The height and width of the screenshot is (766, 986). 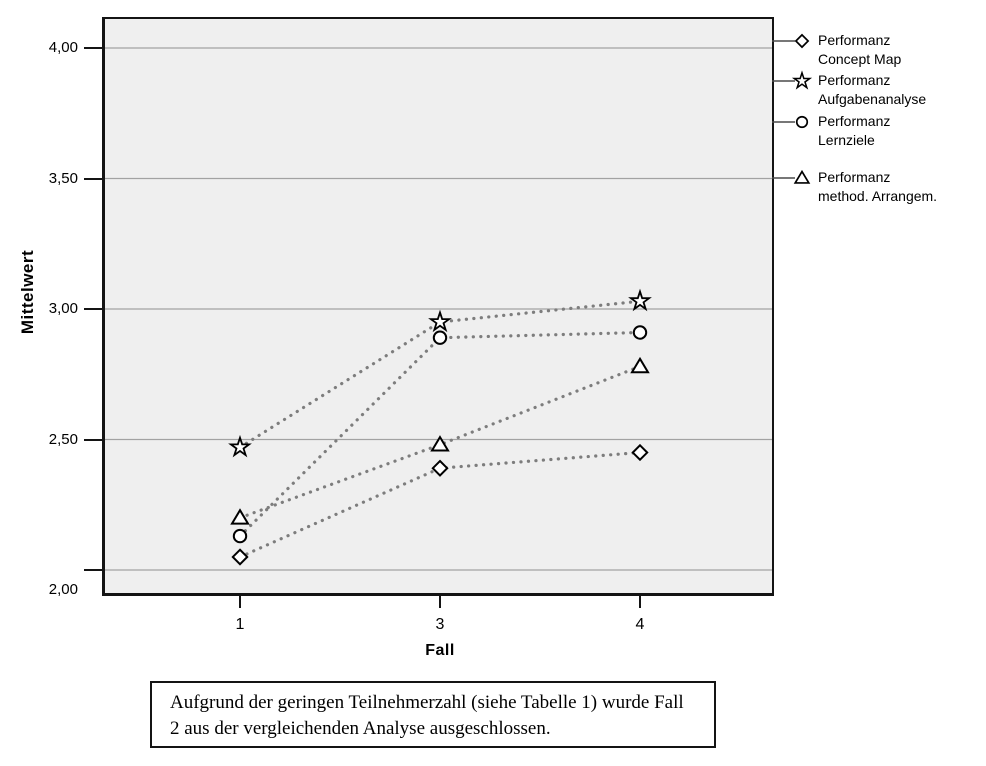 What do you see at coordinates (63, 178) in the screenshot?
I see `y-tick-label: 3,50` at bounding box center [63, 178].